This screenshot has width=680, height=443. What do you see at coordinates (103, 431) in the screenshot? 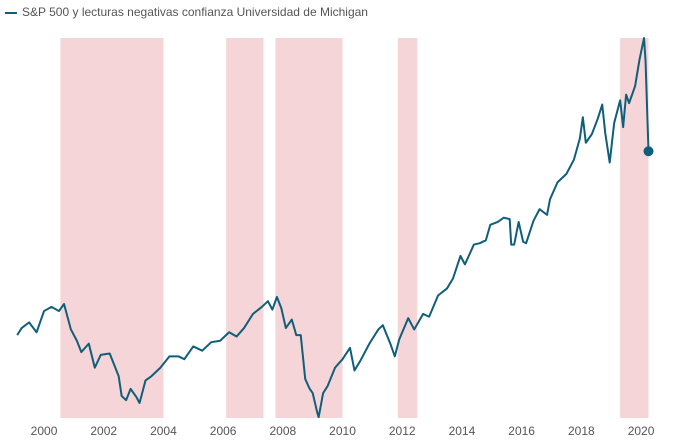
I see `x-tick-label: 2002` at bounding box center [103, 431].